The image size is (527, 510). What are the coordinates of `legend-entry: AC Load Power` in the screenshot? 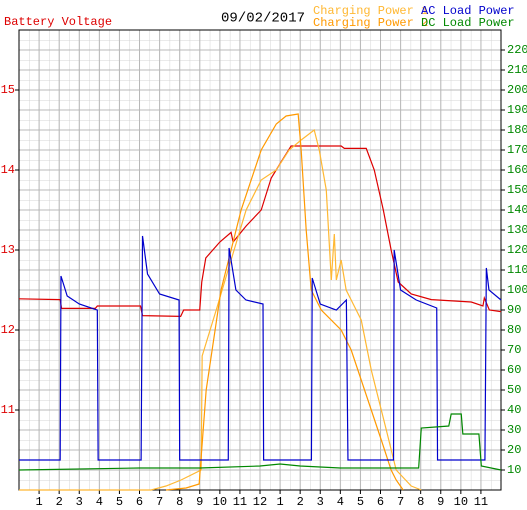 It's located at (468, 11).